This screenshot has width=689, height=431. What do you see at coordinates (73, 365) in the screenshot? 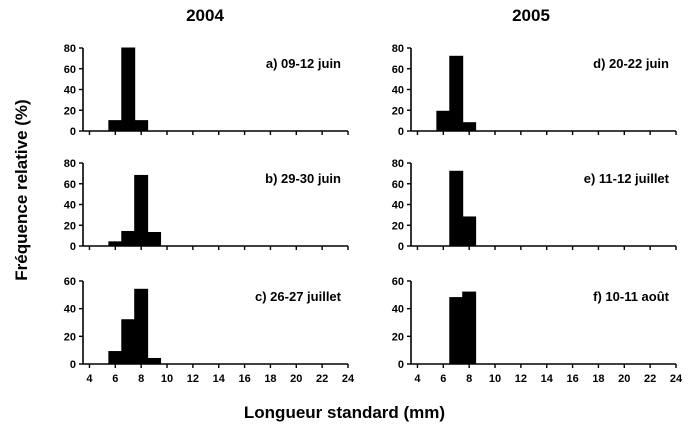
I see `panel-3-ytick-label-0: 0` at bounding box center [73, 365].